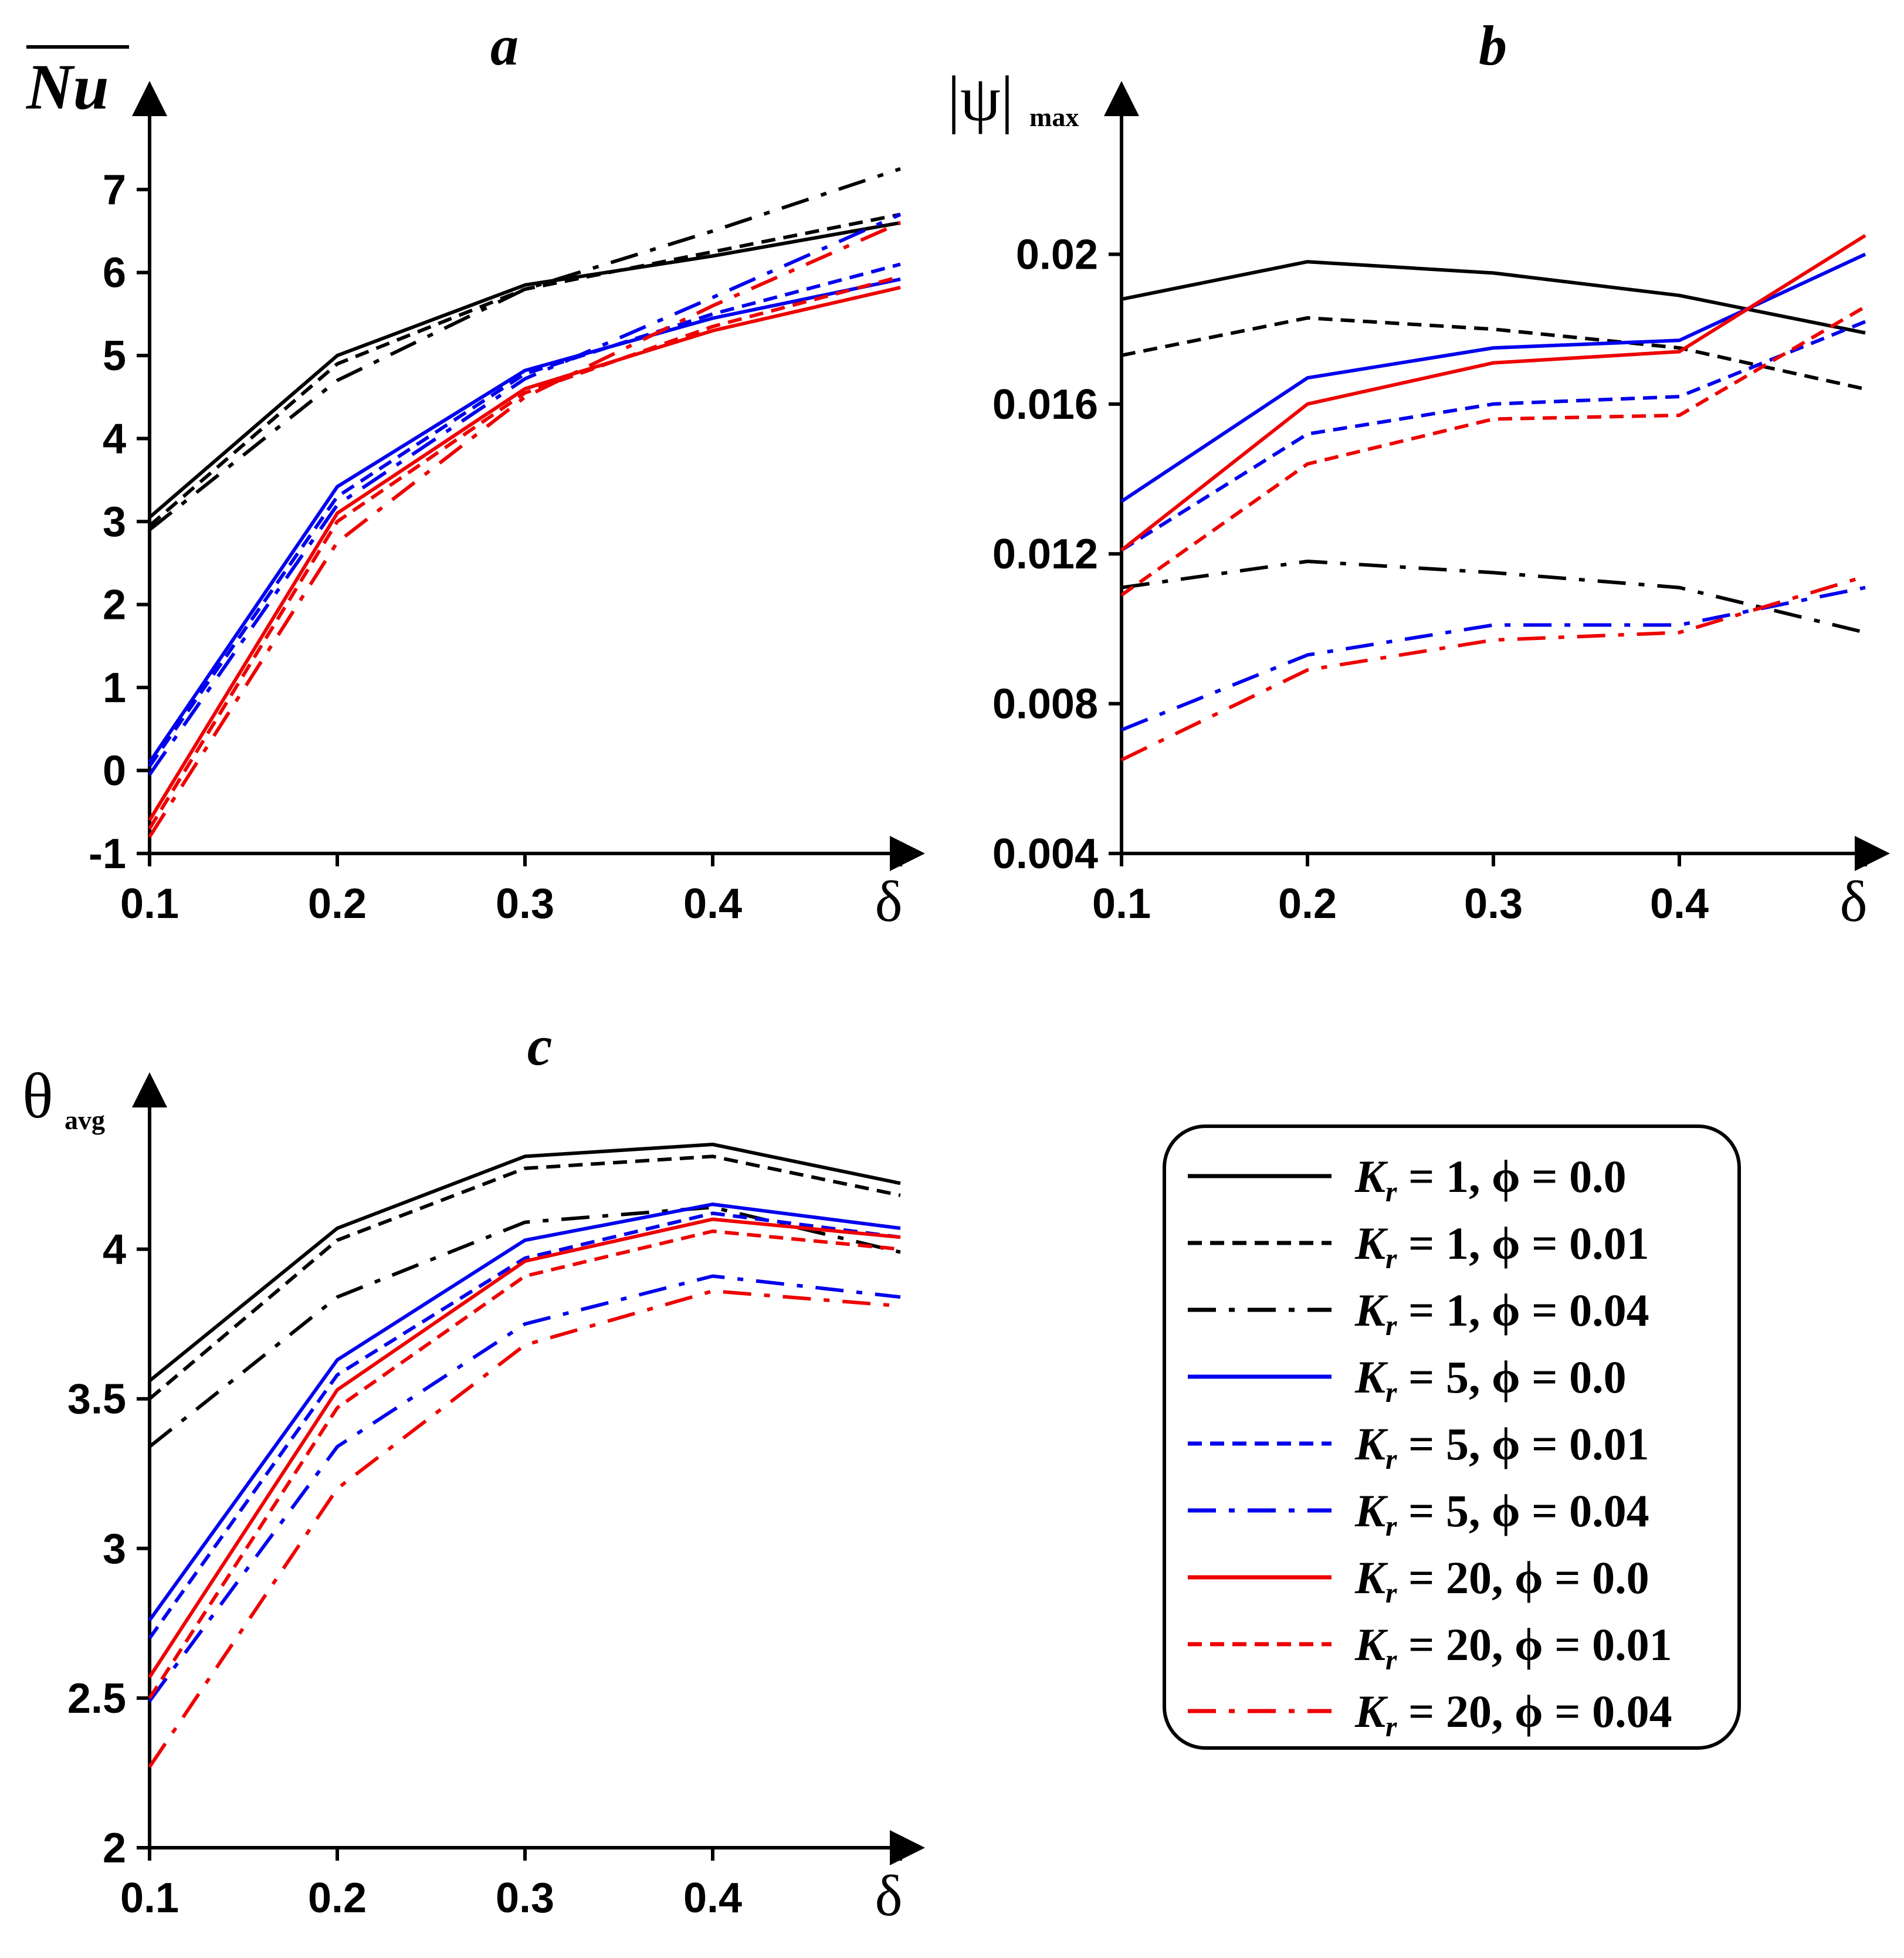 The height and width of the screenshot is (1958, 1904). Describe the element at coordinates (96, 1698) in the screenshot. I see `y-tick-label: 2.5` at that location.